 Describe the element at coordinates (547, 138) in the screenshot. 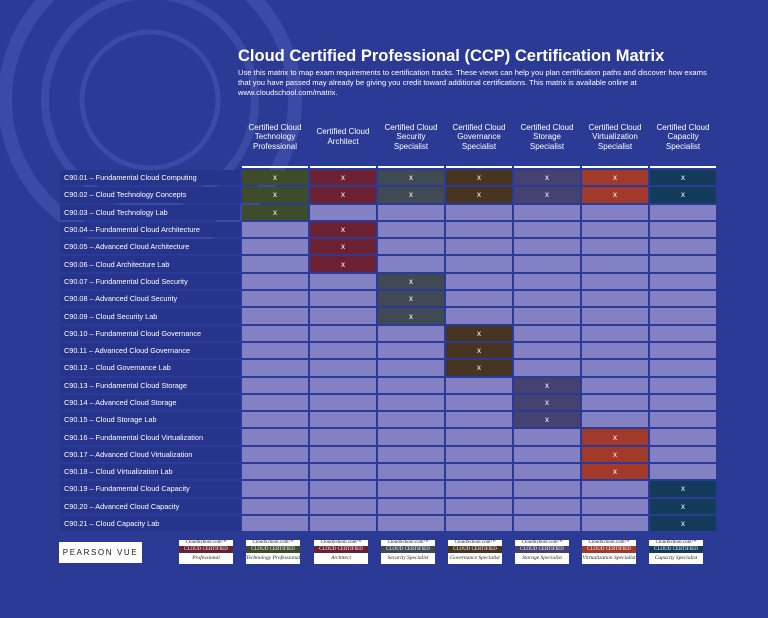

I see `column-header: Certified Cloud Storage Specialist` at that location.